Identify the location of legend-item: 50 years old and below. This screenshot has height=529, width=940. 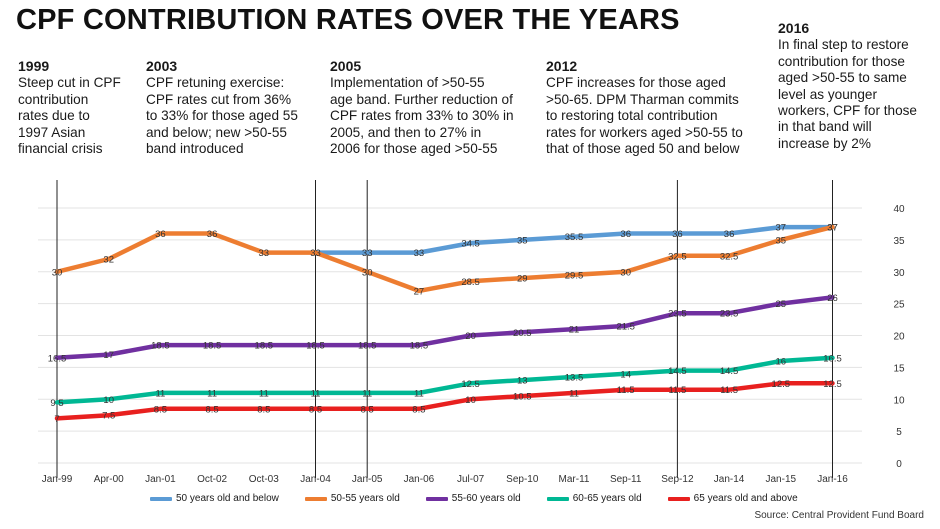
(214, 498).